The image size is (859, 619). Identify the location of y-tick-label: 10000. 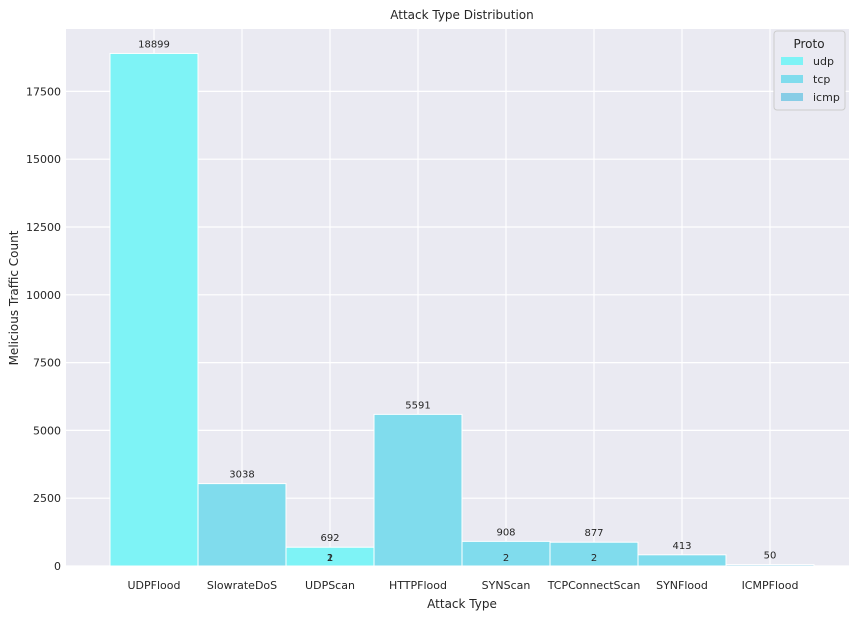
(43, 295).